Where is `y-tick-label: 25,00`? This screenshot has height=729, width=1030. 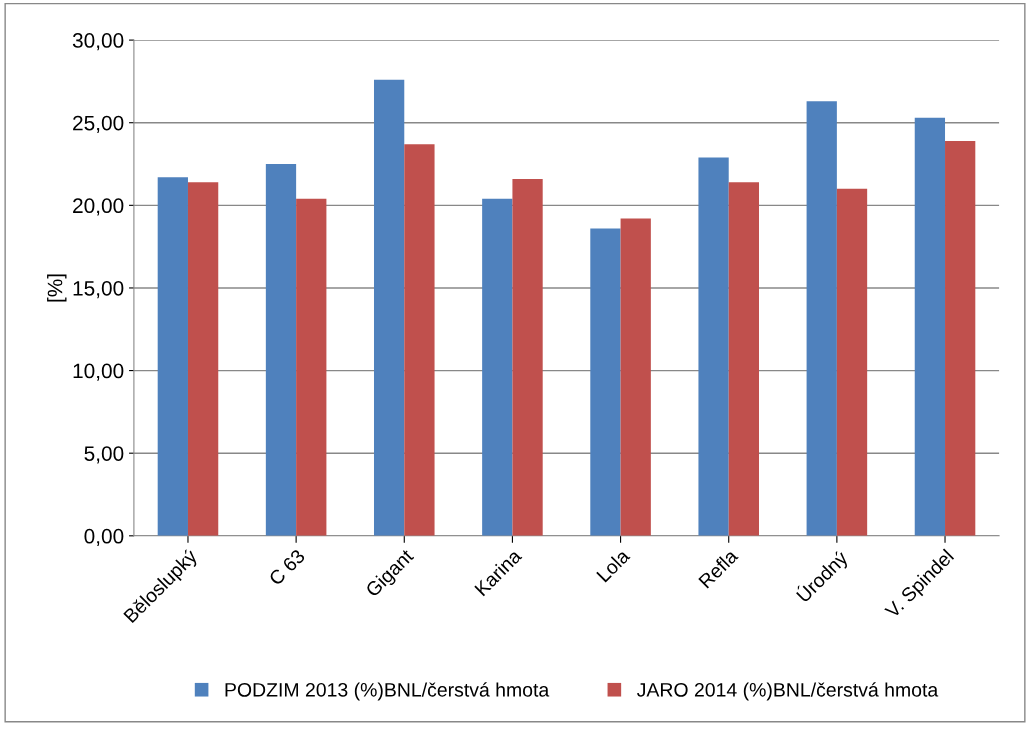 y-tick-label: 25,00 is located at coordinates (98, 124).